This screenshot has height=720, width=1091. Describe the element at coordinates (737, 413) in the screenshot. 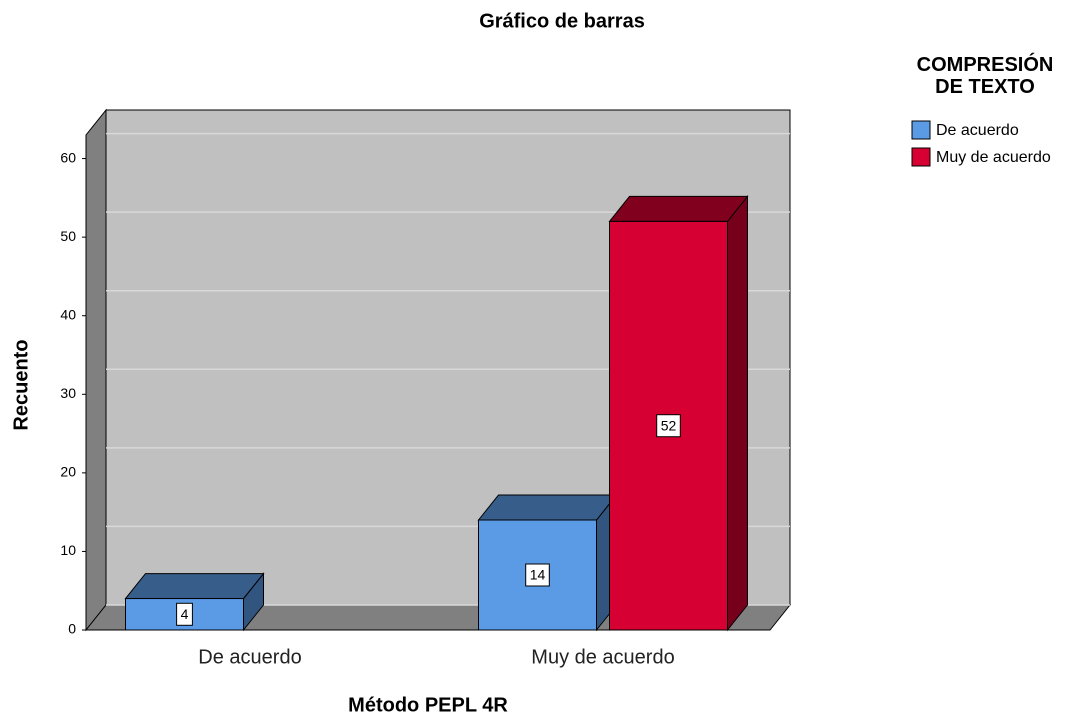

I see `bar-side` at that location.